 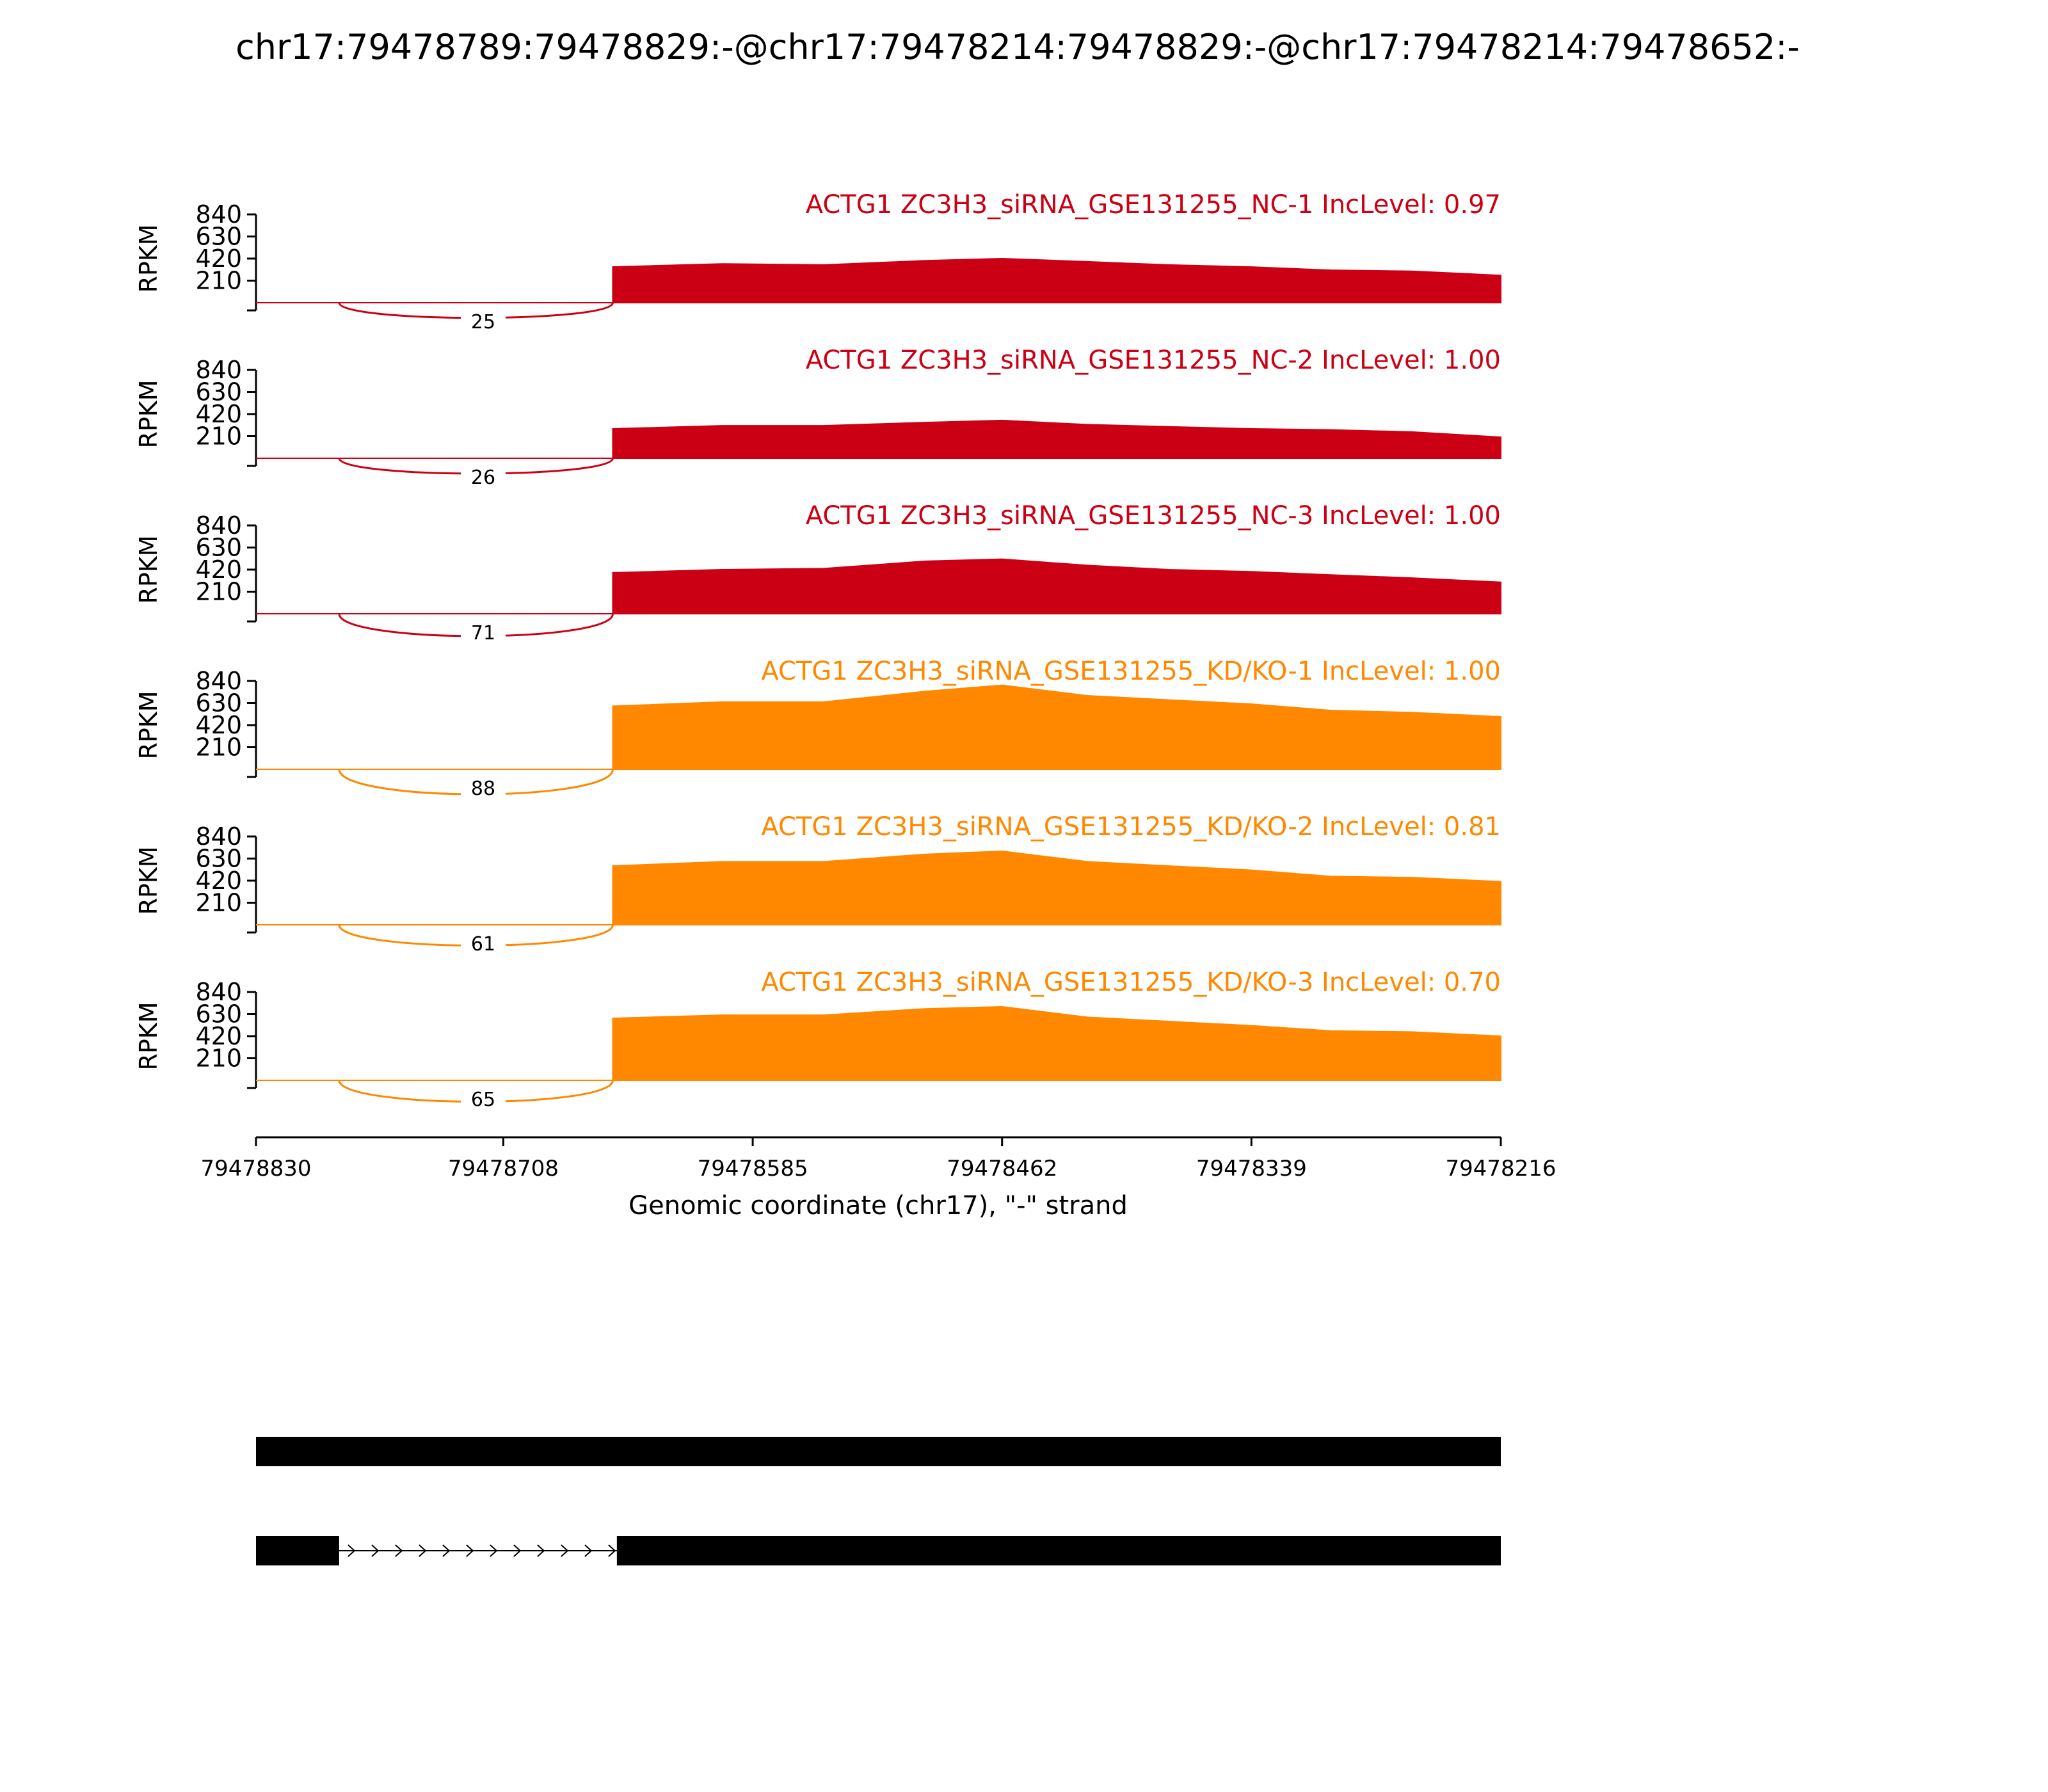 What do you see at coordinates (1500, 1168) in the screenshot?
I see `x-tick-label: 79478216` at bounding box center [1500, 1168].